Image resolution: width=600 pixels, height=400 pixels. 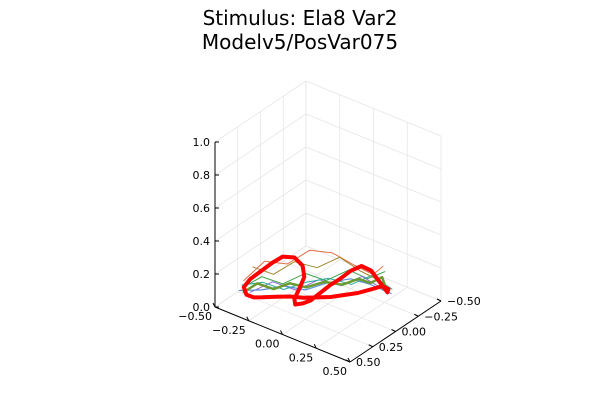 I want to click on z-tick-label: 0.6, so click(x=202, y=208).